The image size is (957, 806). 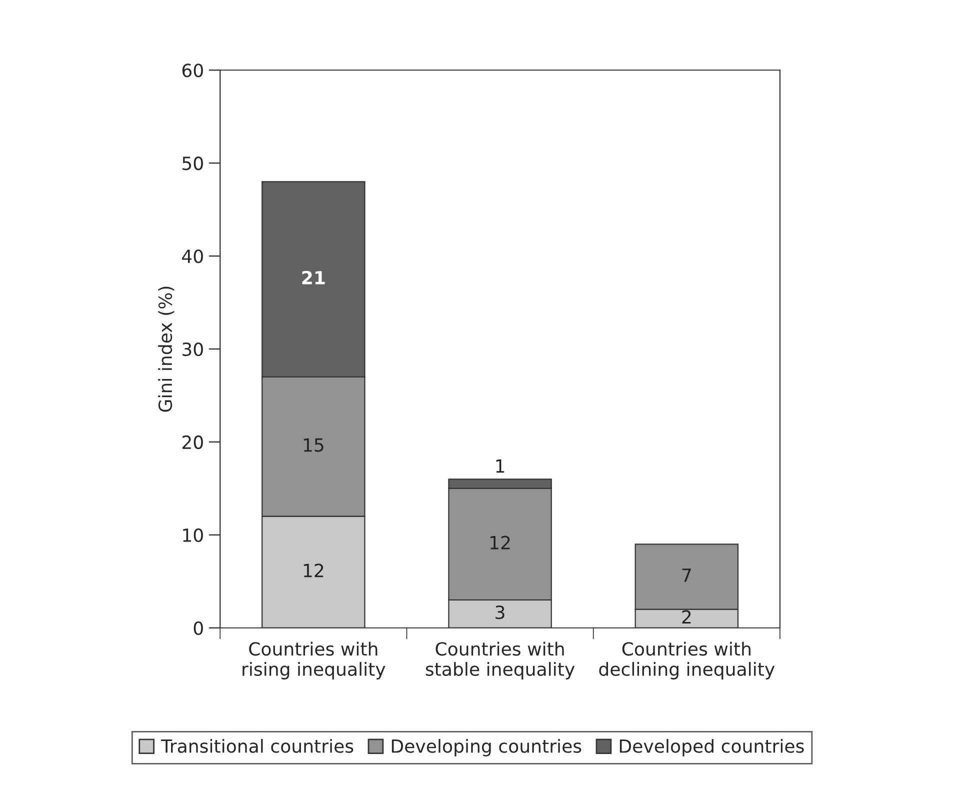 I want to click on data-label: 15, so click(x=314, y=445).